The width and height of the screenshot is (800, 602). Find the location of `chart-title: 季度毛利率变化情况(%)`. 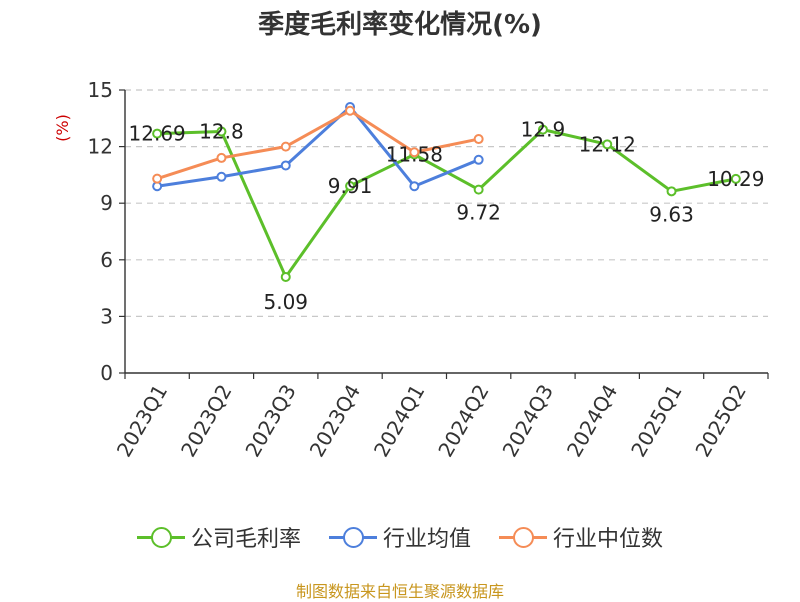

chart-title: 季度毛利率变化情况(%) is located at coordinates (400, 25).